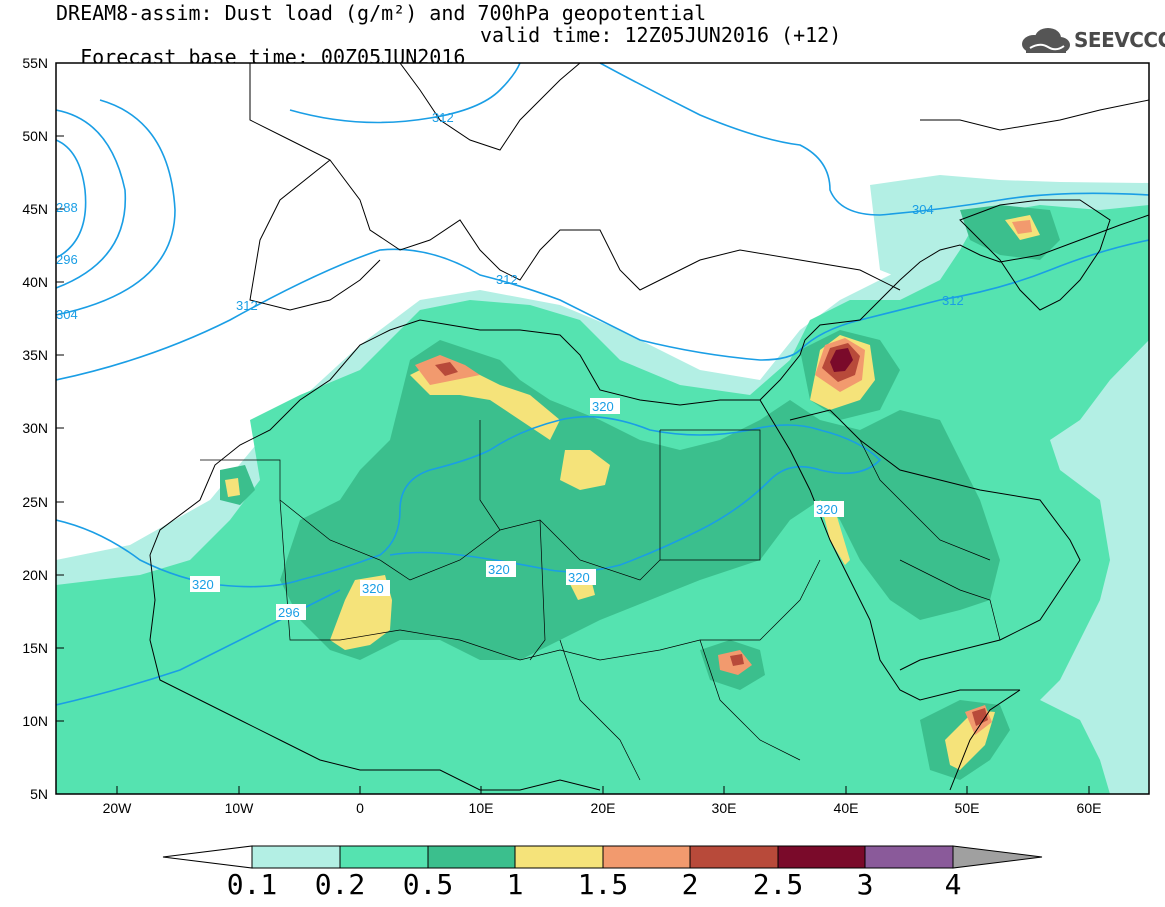 The height and width of the screenshot is (907, 1165). I want to click on contour-box-labels: 320 320 320 320 320 320 296, so click(517, 509).